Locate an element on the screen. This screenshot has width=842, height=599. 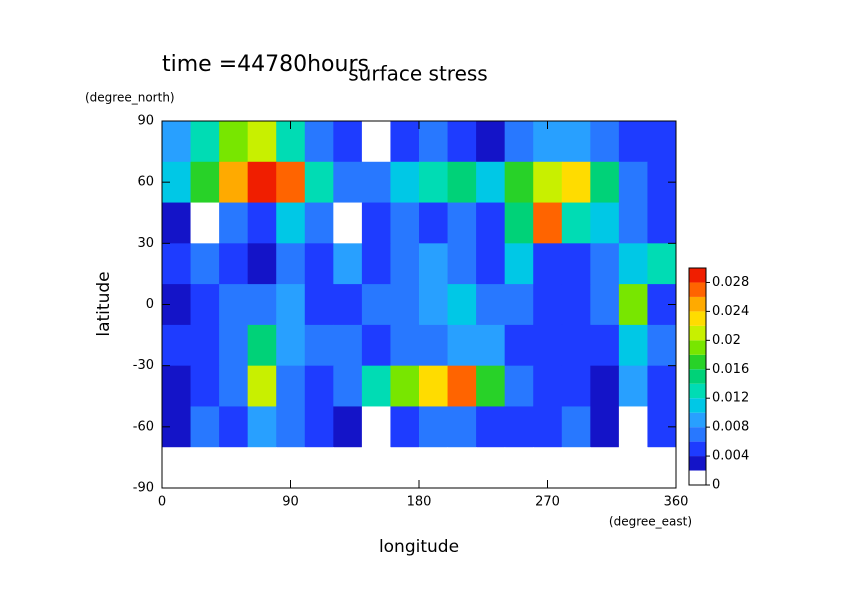
x-tick-label: 360 is located at coordinates (676, 502).